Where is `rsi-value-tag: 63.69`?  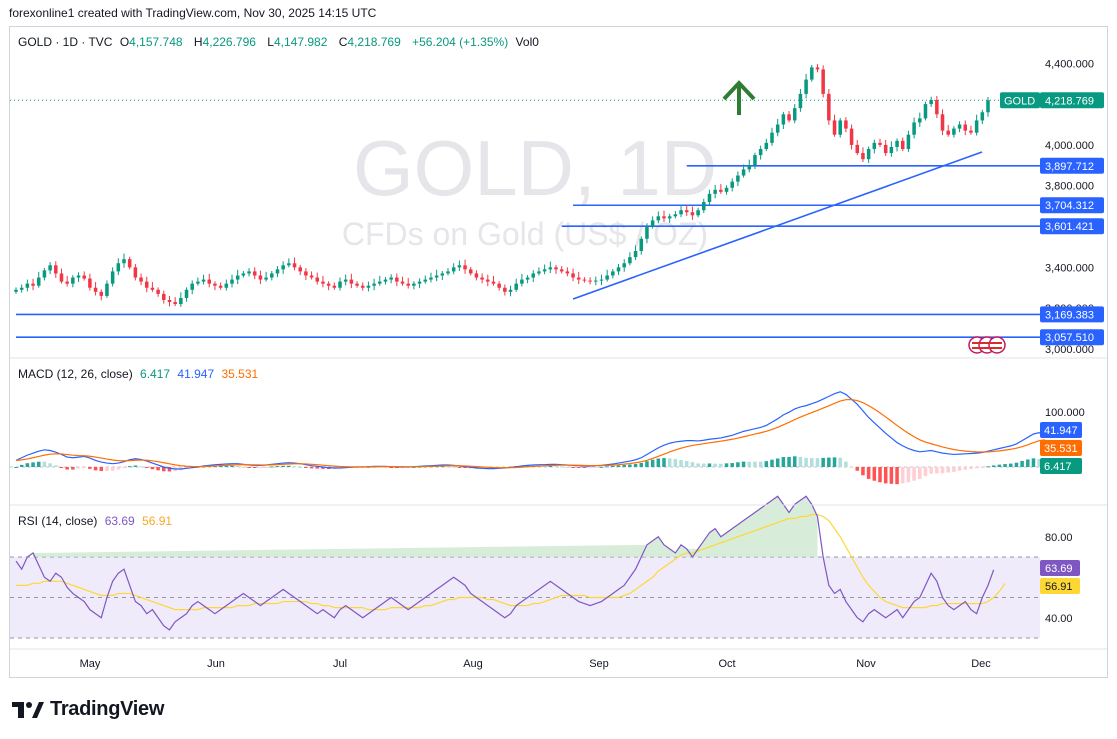
rsi-value-tag: 63.69 is located at coordinates (1059, 569).